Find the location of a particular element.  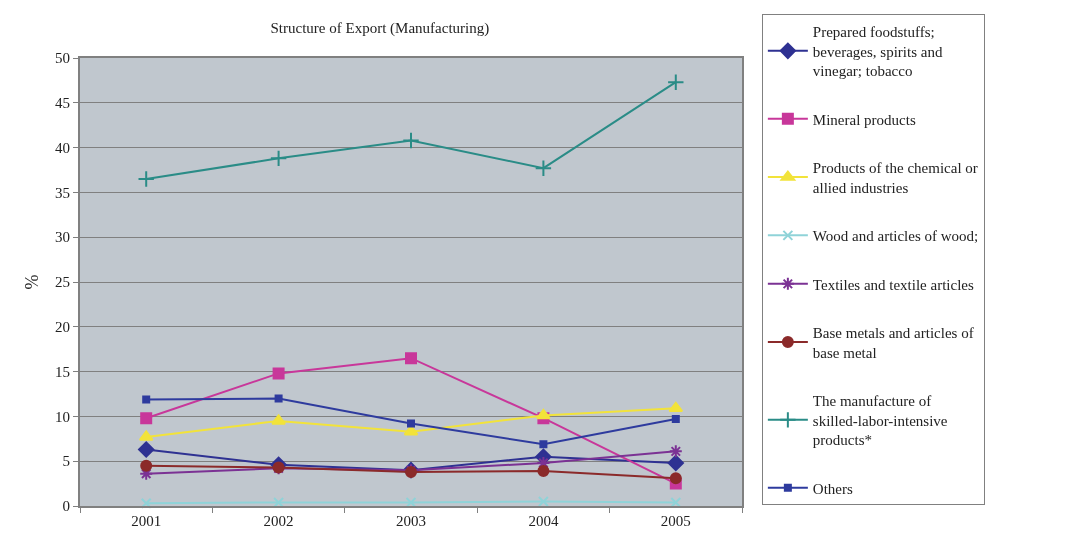

x-tick-label: 2002 is located at coordinates (278, 521).